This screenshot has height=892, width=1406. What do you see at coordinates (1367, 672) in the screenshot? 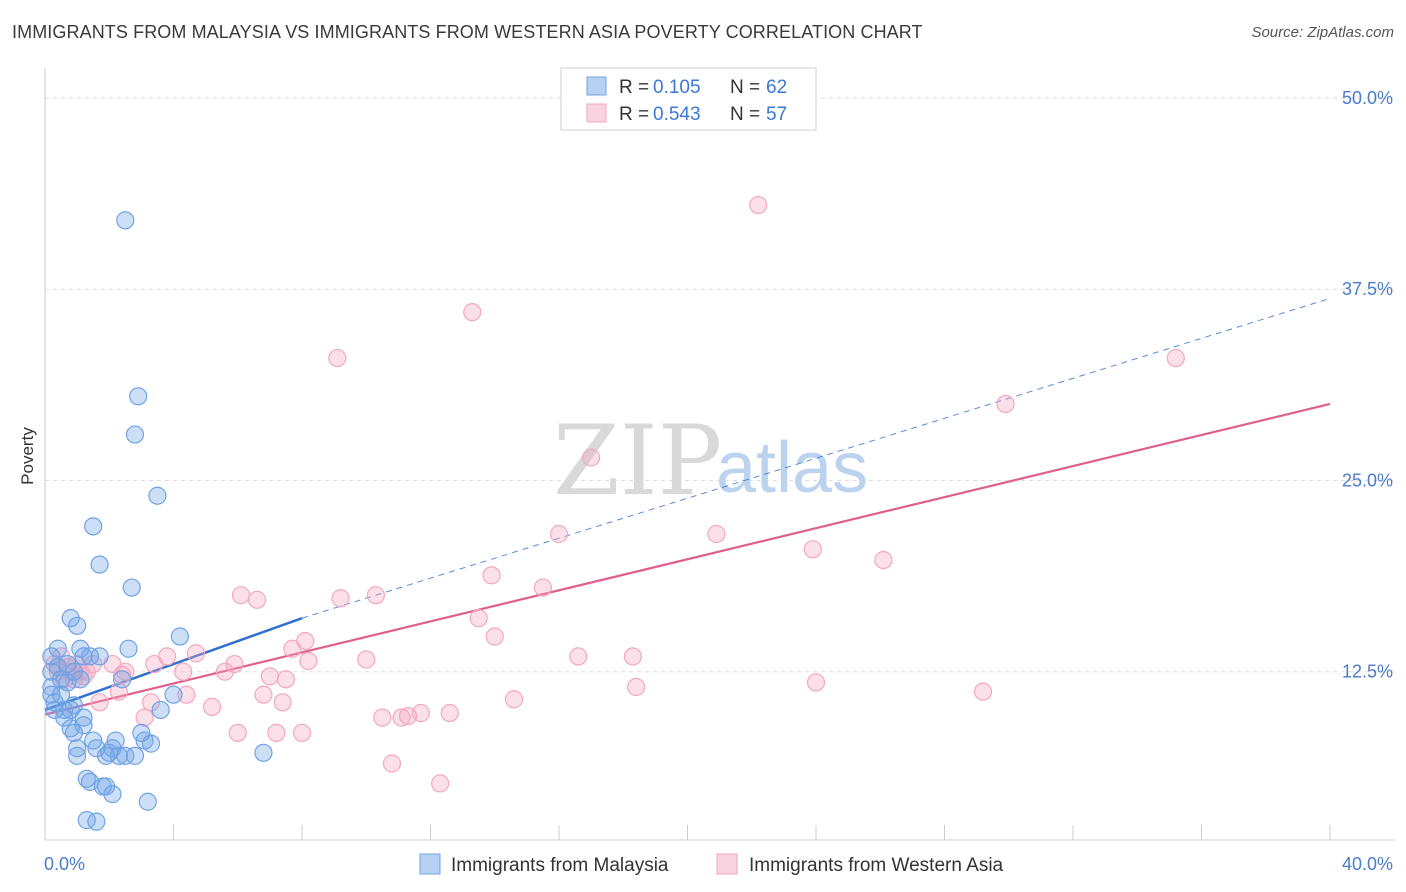
I see `y-tick-label: 12.5%` at bounding box center [1367, 672].